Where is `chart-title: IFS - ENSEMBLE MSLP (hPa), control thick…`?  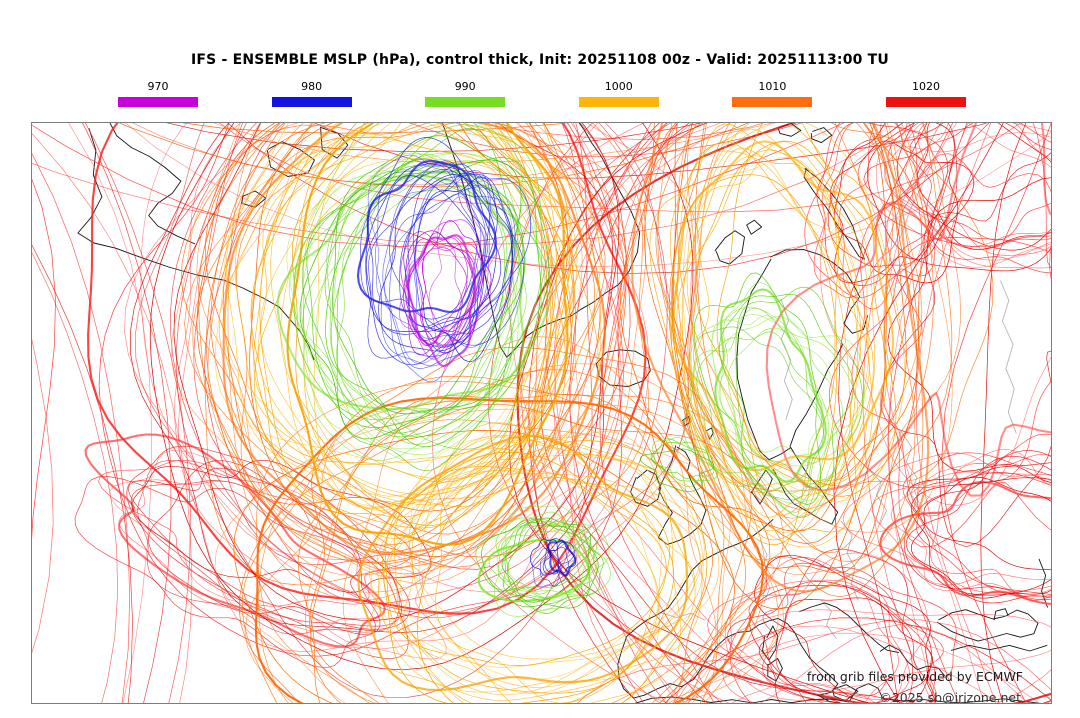
chart-title: IFS - ENSEMBLE MSLP (hPa), control thick… is located at coordinates (540, 60).